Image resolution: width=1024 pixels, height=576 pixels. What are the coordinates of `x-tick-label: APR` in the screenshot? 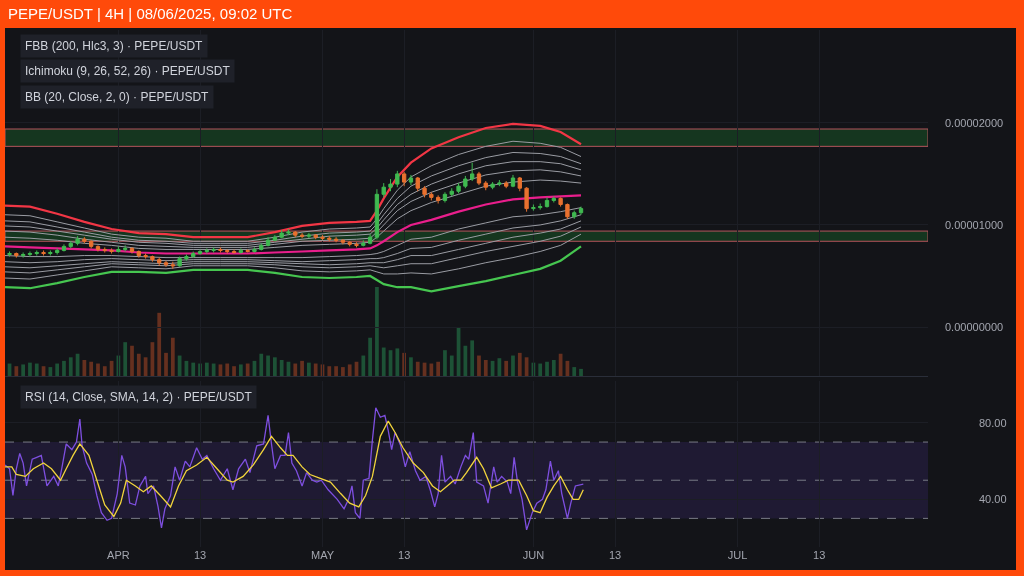 It's located at (118, 555).